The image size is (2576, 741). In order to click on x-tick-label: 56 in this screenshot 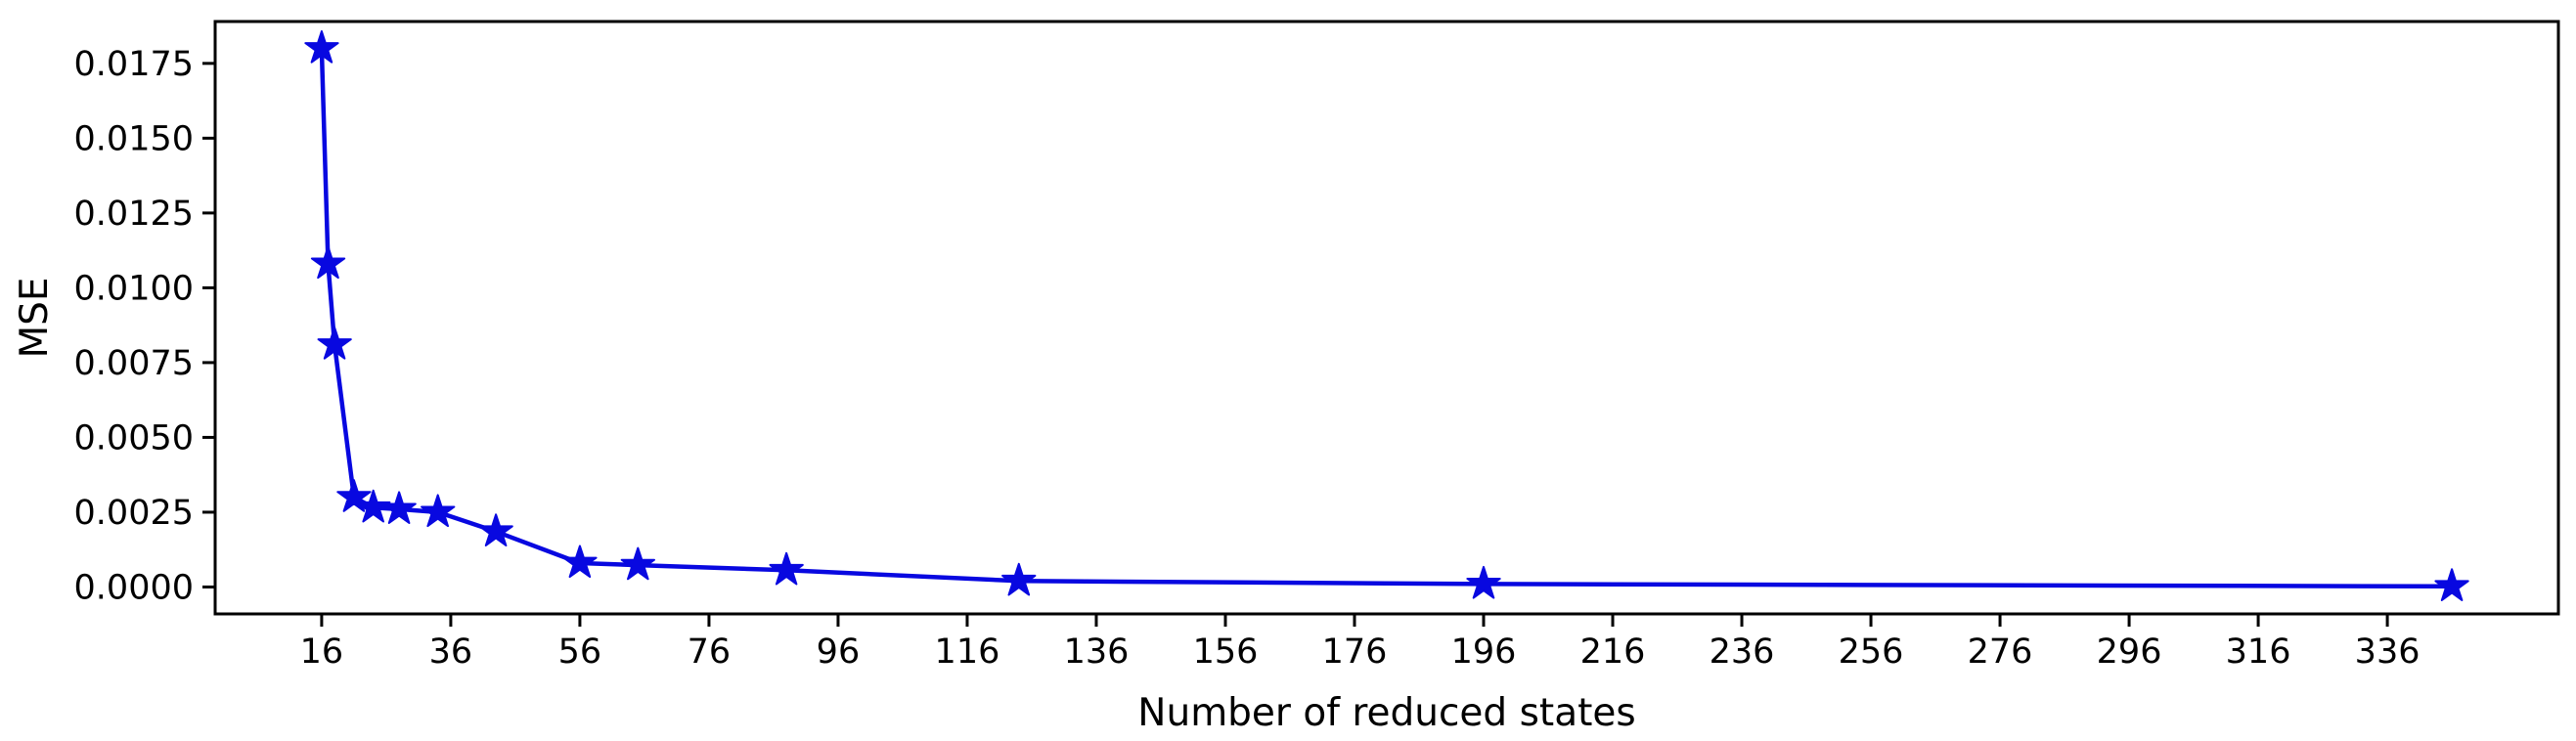, I will do `click(580, 652)`.